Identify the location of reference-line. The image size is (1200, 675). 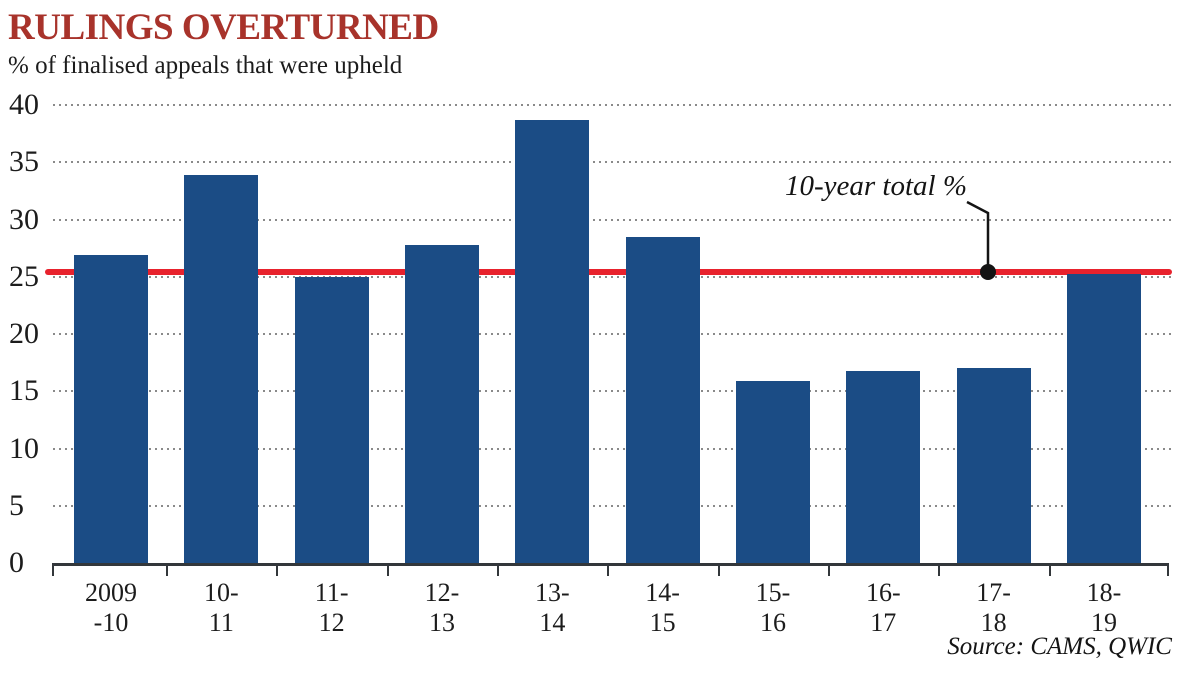
(608, 272).